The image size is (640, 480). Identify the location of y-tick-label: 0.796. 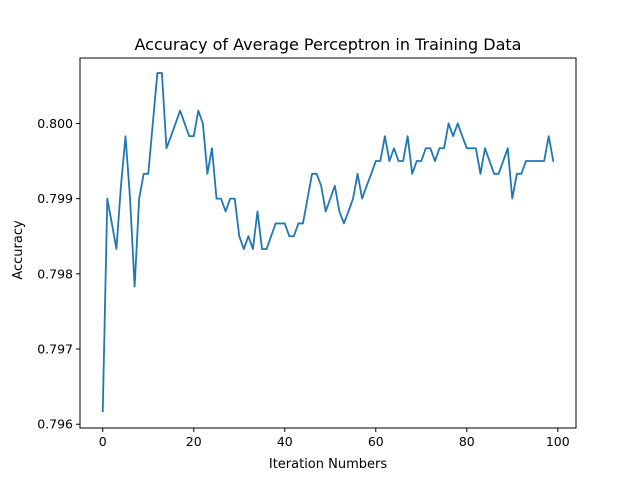
(55, 424).